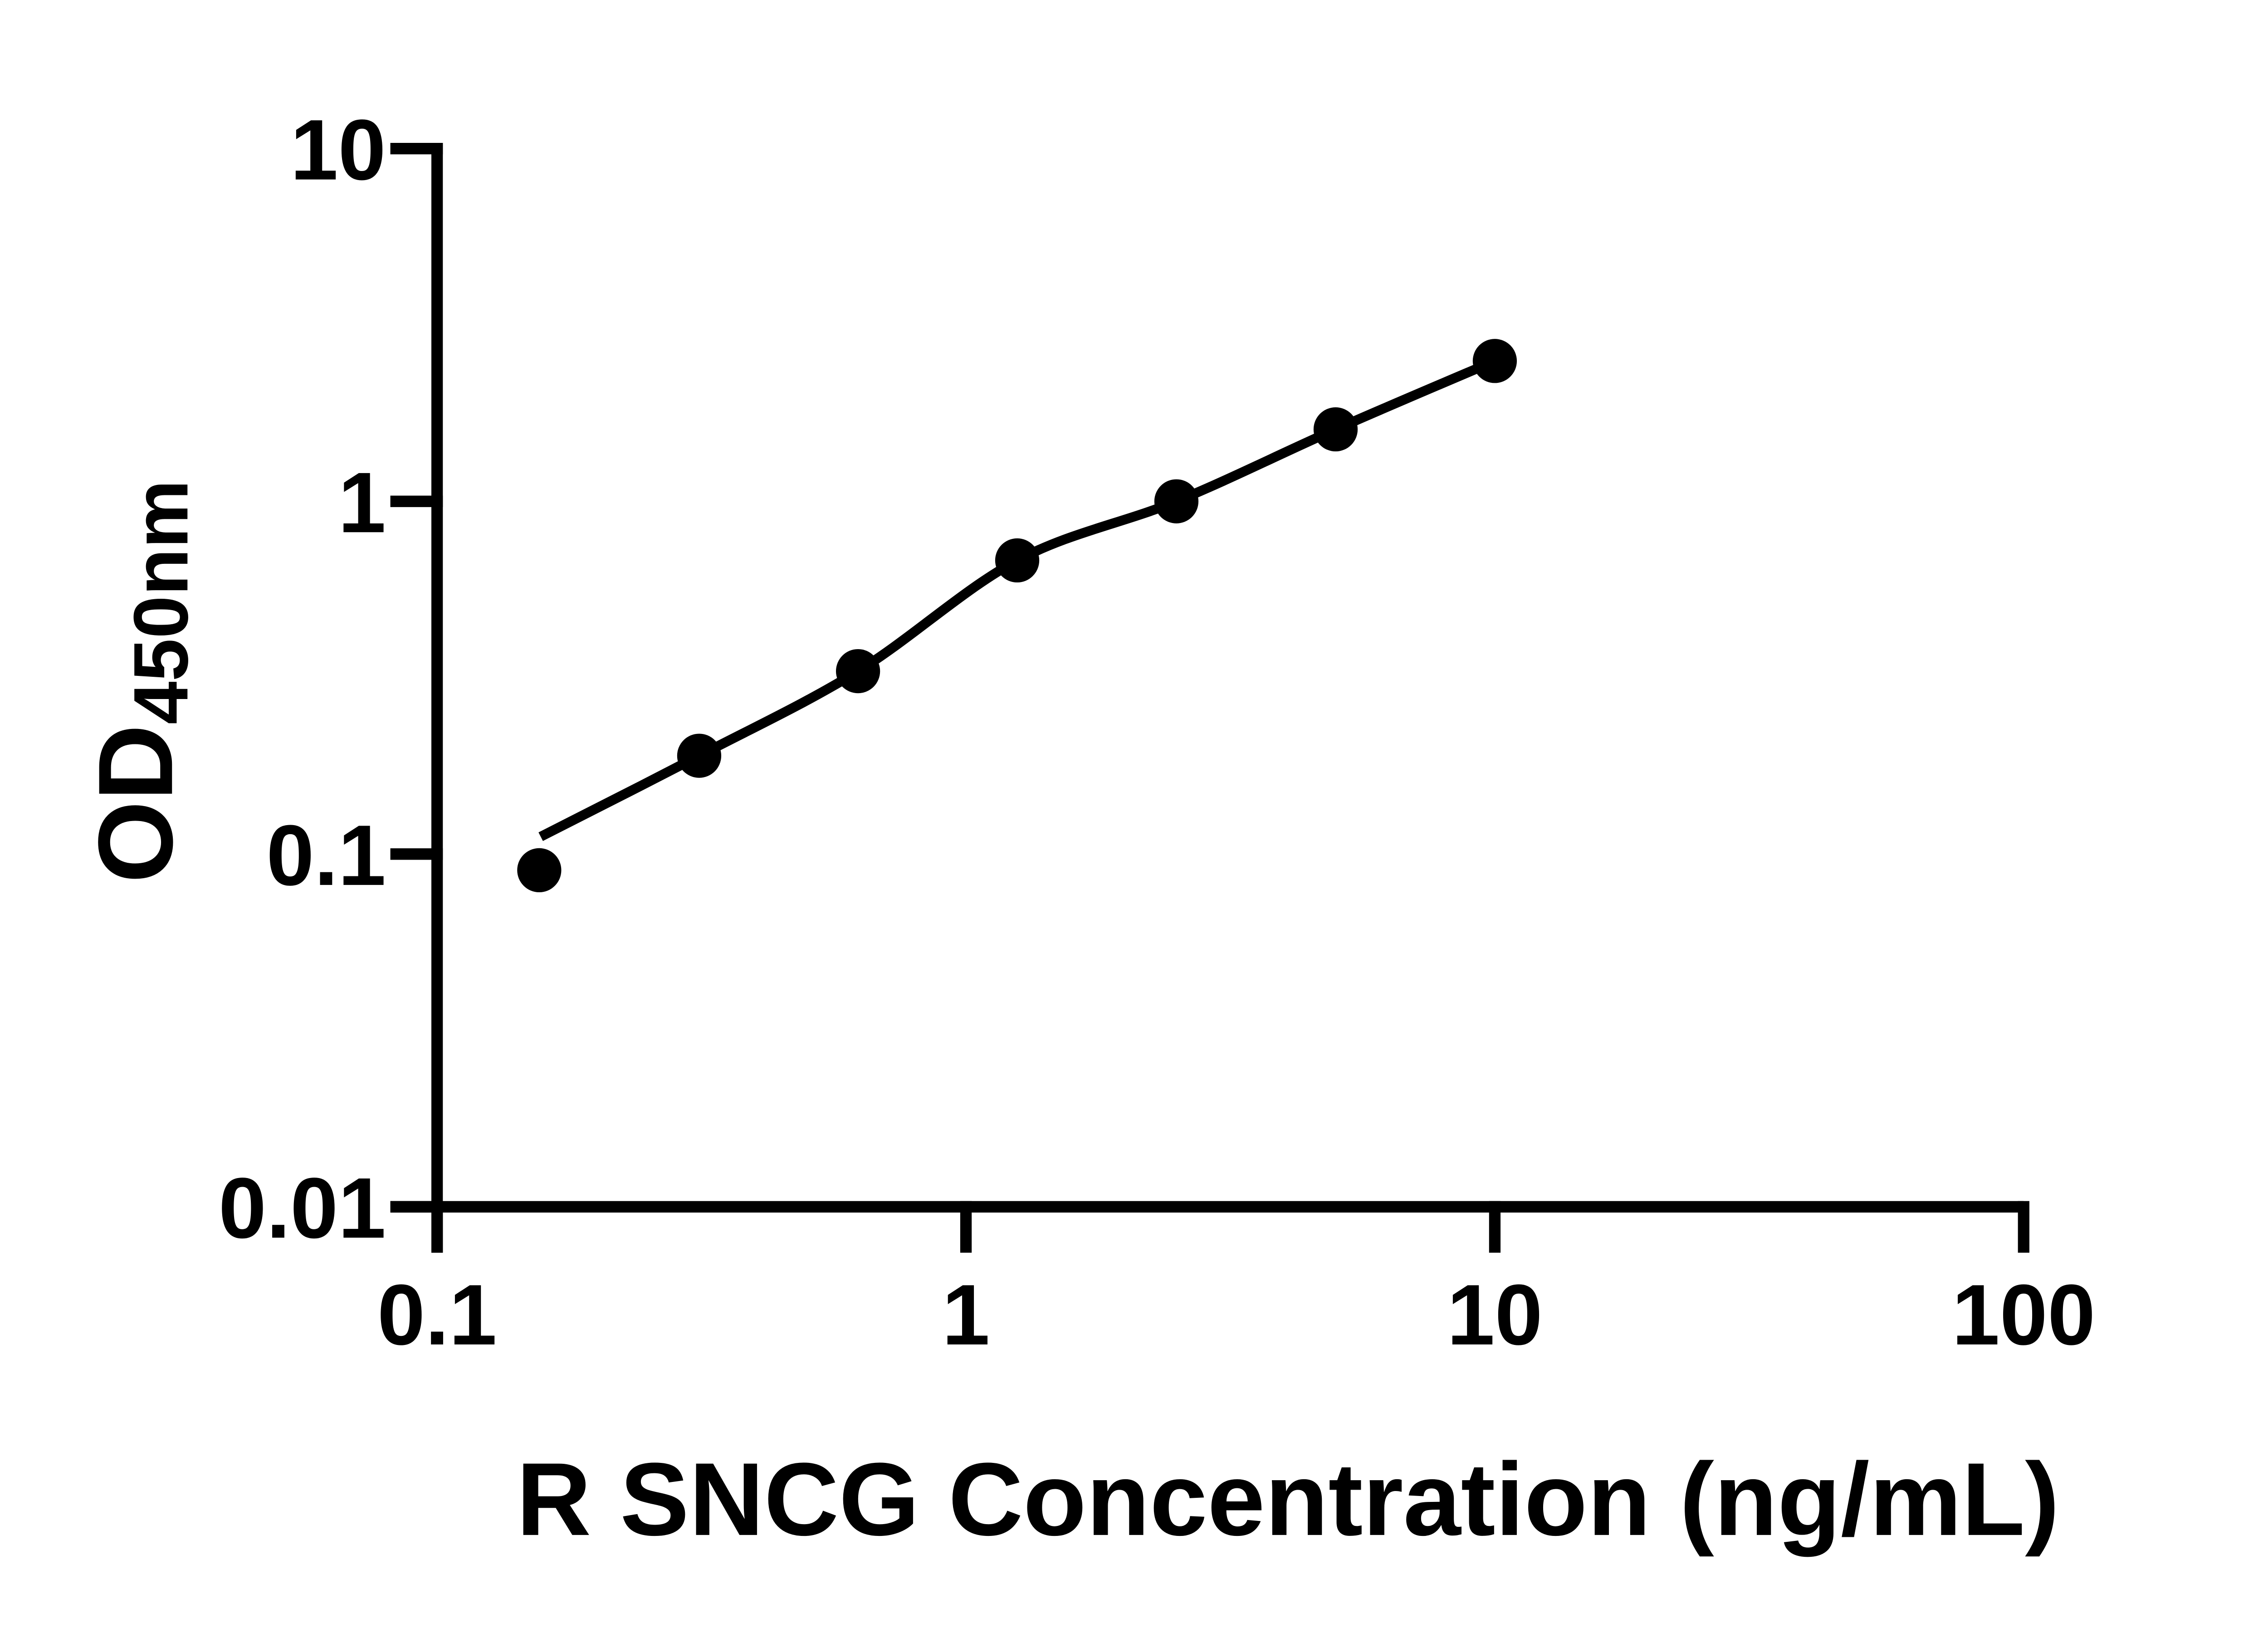 The width and height of the screenshot is (2268, 1633). I want to click on x-tick-label: 1, so click(966, 1315).